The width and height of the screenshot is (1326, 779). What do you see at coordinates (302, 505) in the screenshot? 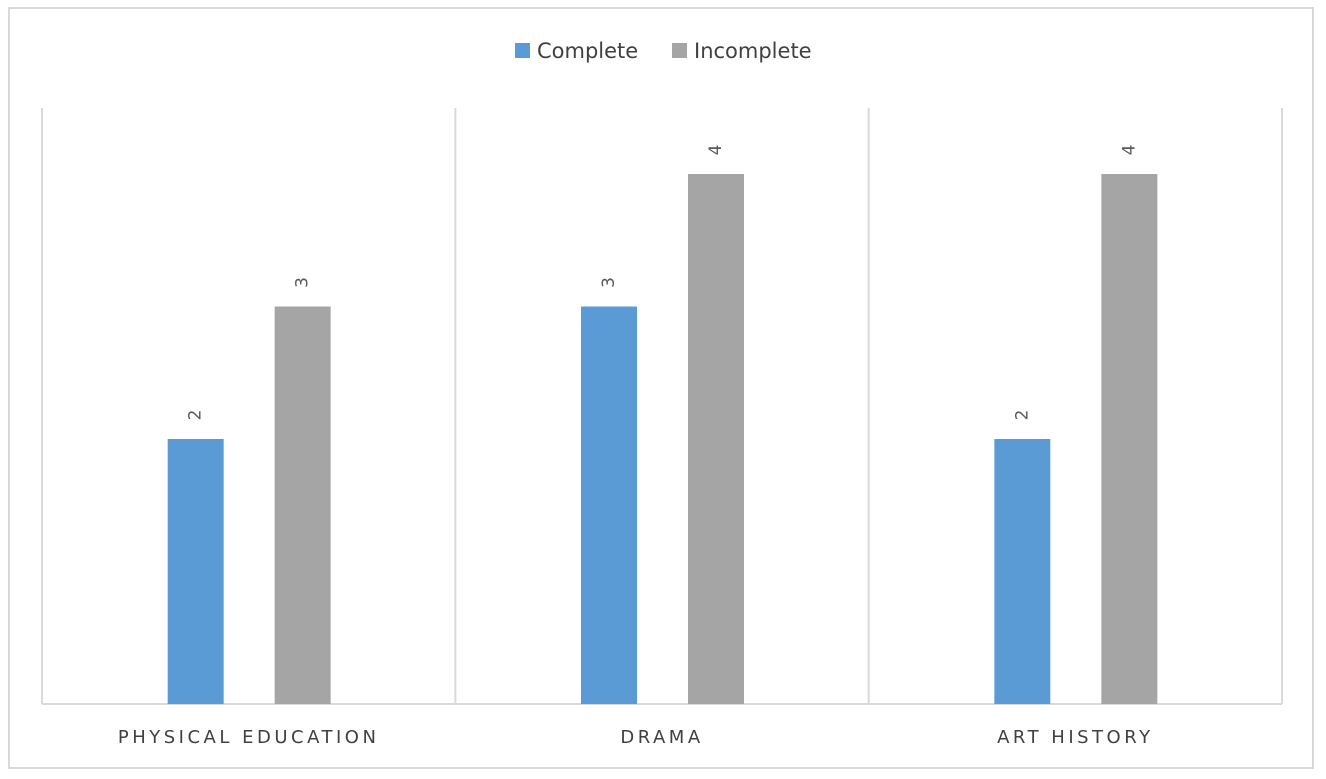
I see `bar-incomplete-physical-education` at bounding box center [302, 505].